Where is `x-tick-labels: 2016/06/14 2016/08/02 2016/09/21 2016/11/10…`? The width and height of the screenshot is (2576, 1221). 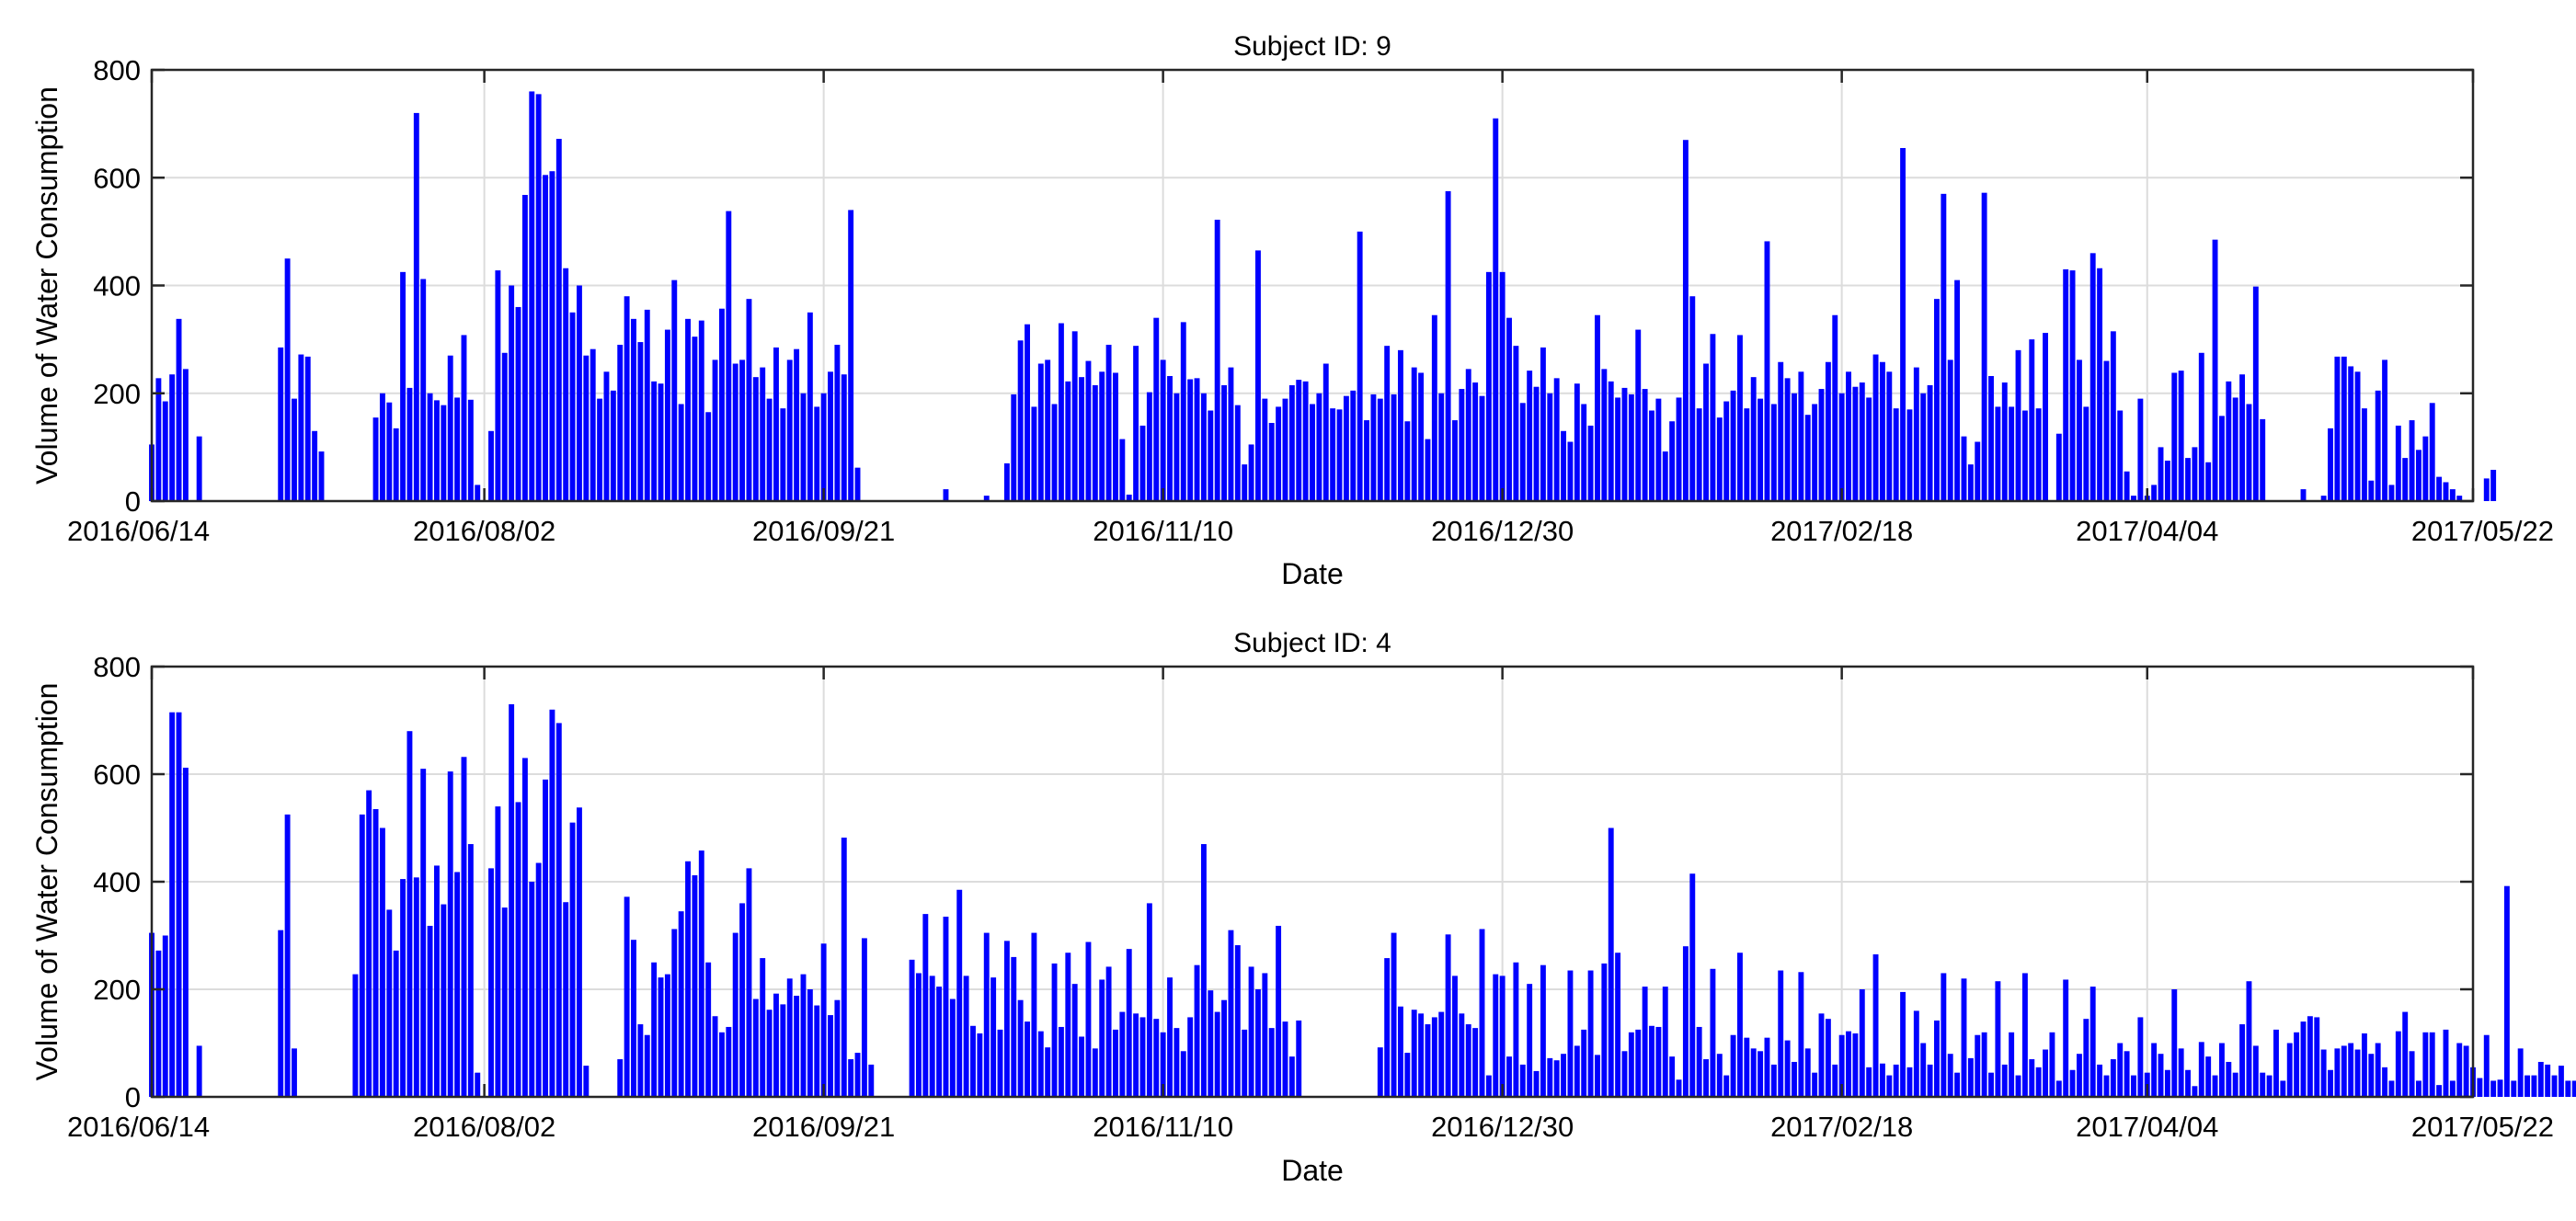 x-tick-labels: 2016/06/14 2016/08/02 2016/09/21 2016/11/10… is located at coordinates (1310, 531).